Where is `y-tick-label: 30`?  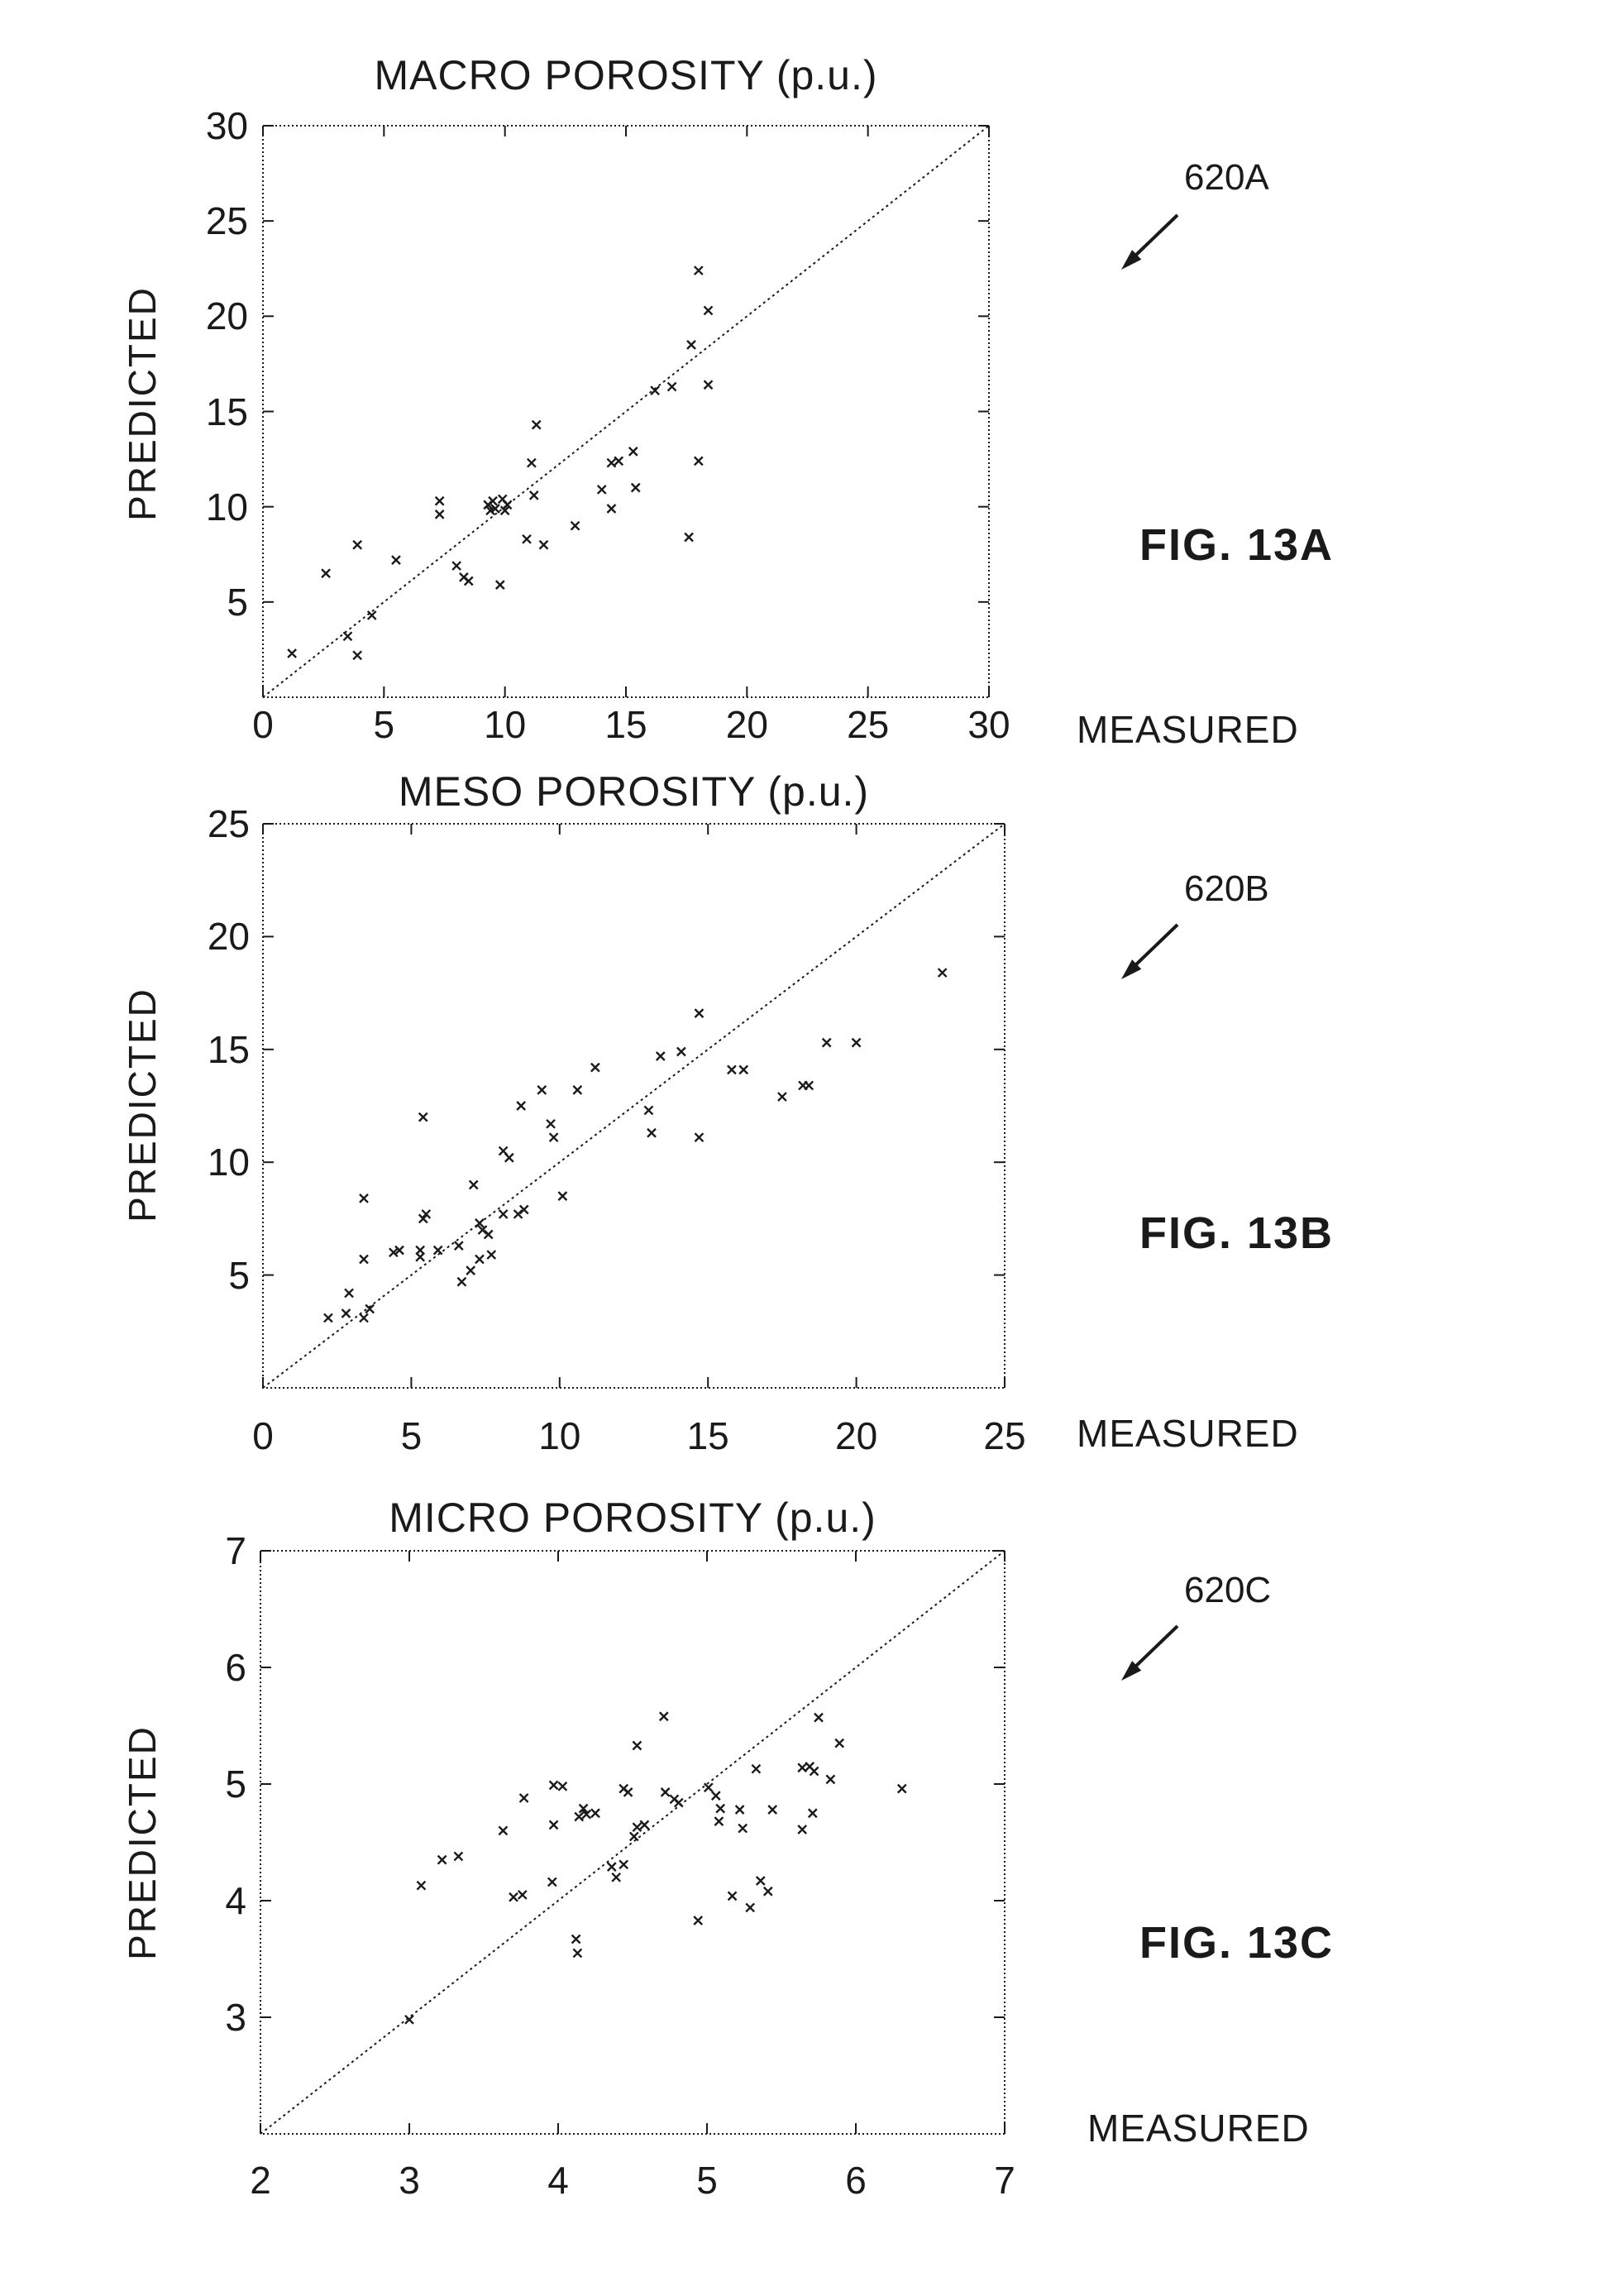 y-tick-label: 30 is located at coordinates (227, 125).